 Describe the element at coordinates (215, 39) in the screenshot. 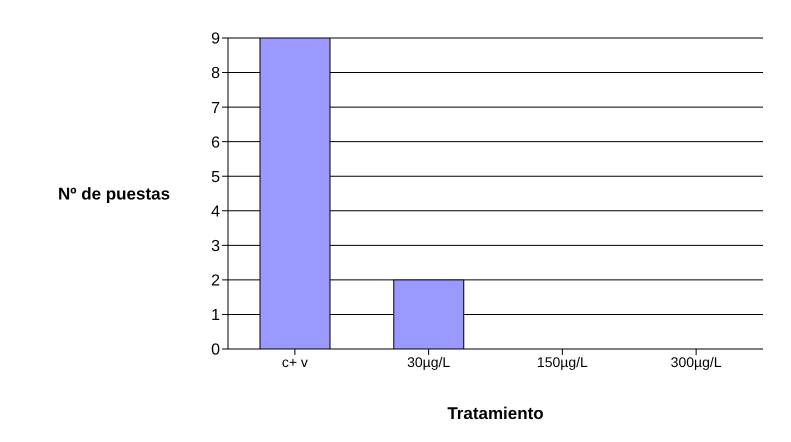

I see `y-tick-label: 9` at that location.